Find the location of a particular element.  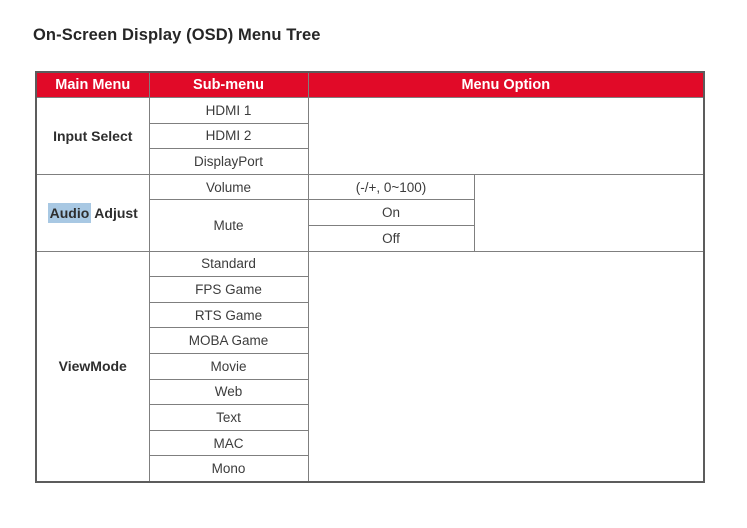

header-sub-menu: Sub-menu is located at coordinates (228, 84).